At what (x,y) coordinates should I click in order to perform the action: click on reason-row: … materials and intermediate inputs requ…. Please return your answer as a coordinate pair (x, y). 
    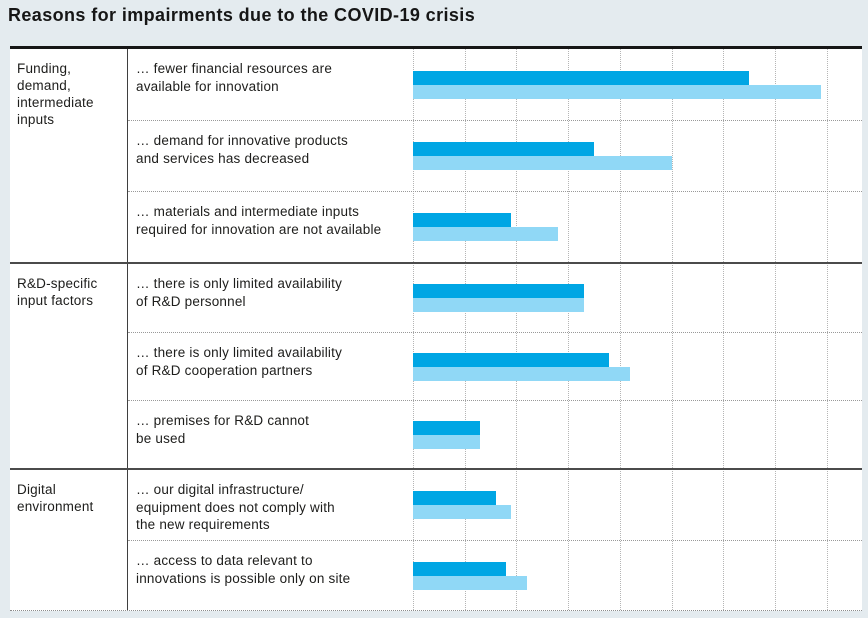
    Looking at the image, I should click on (495, 226).